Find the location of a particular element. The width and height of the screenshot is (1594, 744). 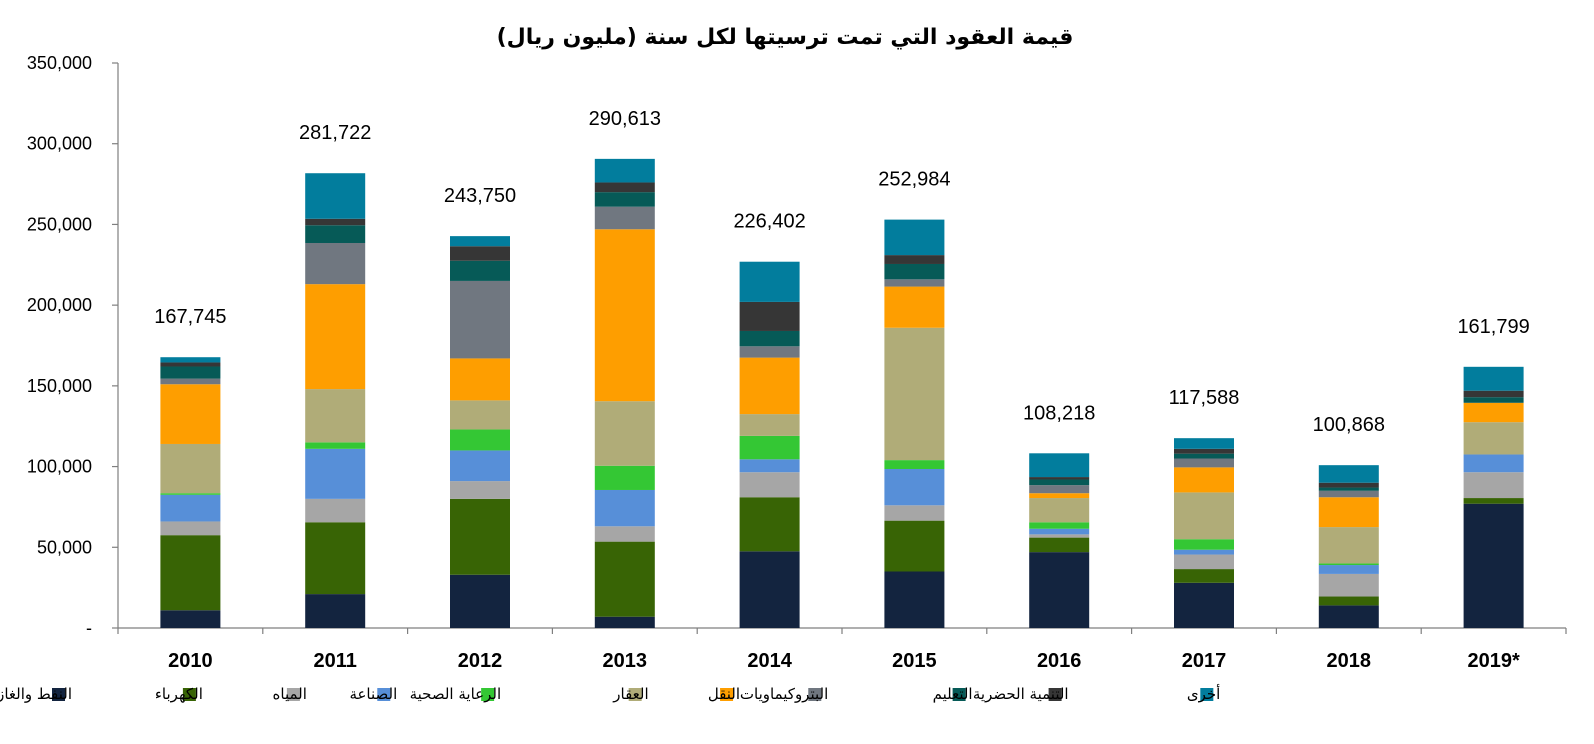

y-tick-label: 100,000 is located at coordinates (59, 467).